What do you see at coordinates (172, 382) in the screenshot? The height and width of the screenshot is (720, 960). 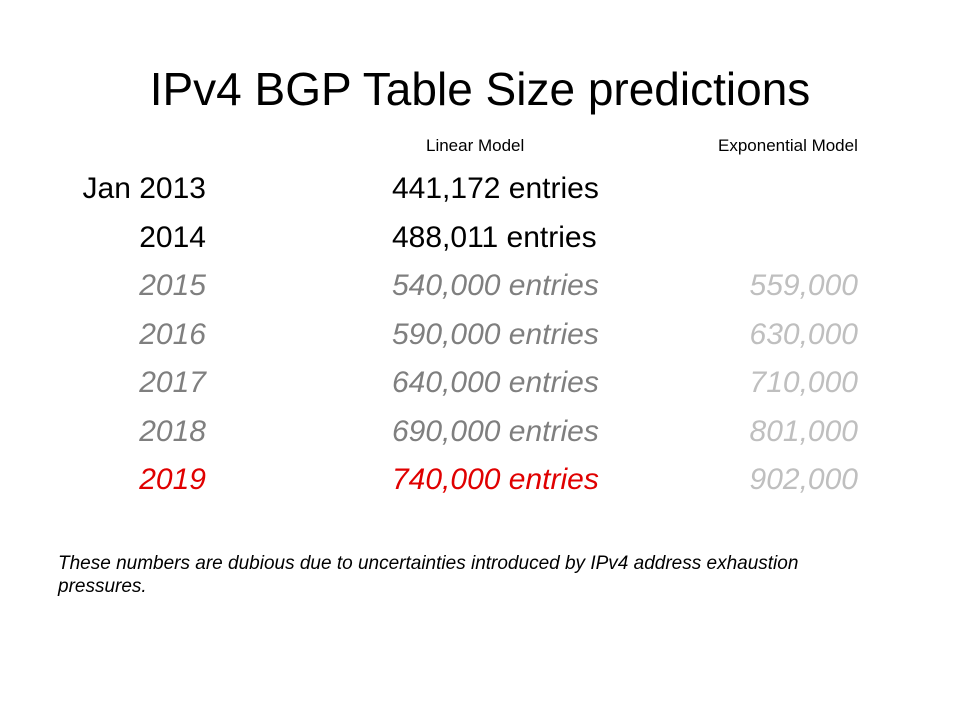 I see `year-label: 2017` at bounding box center [172, 382].